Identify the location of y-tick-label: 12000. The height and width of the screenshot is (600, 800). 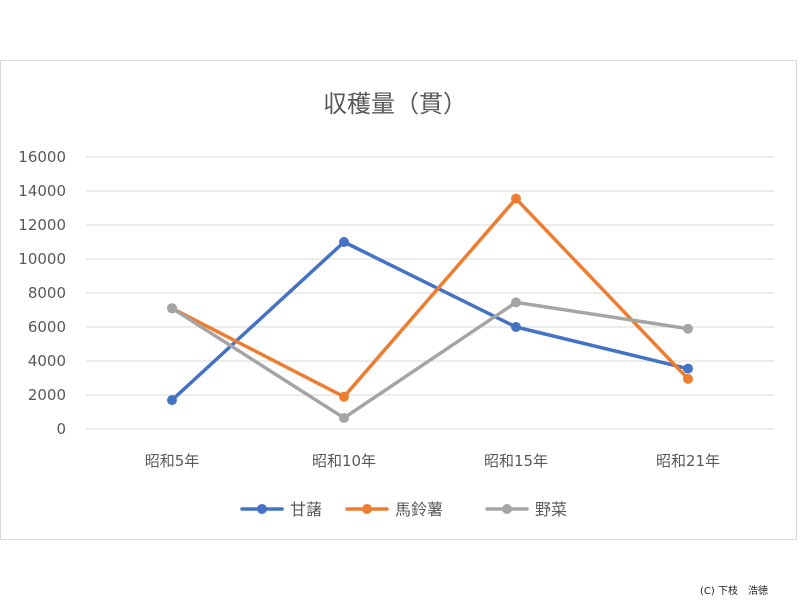
(42, 225).